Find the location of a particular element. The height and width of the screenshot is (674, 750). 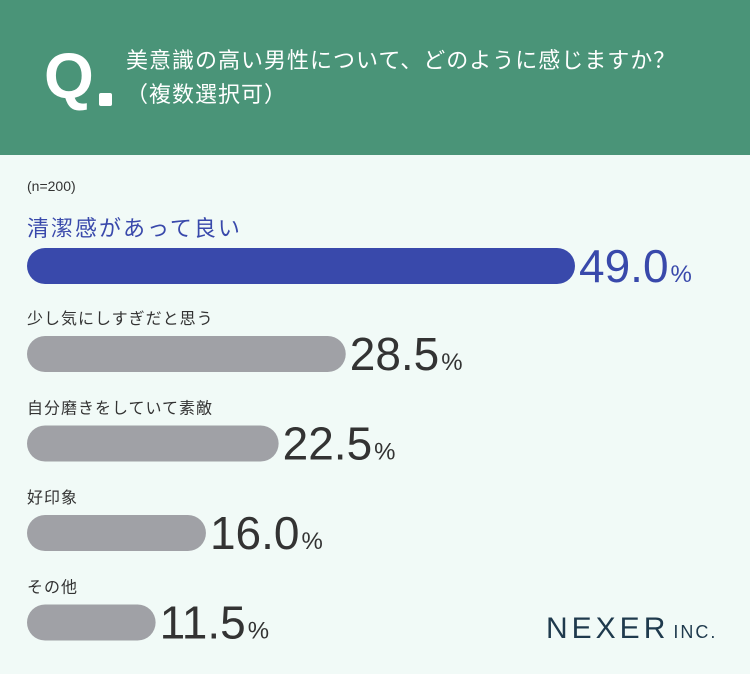

q-letter: Q is located at coordinates (69, 76).